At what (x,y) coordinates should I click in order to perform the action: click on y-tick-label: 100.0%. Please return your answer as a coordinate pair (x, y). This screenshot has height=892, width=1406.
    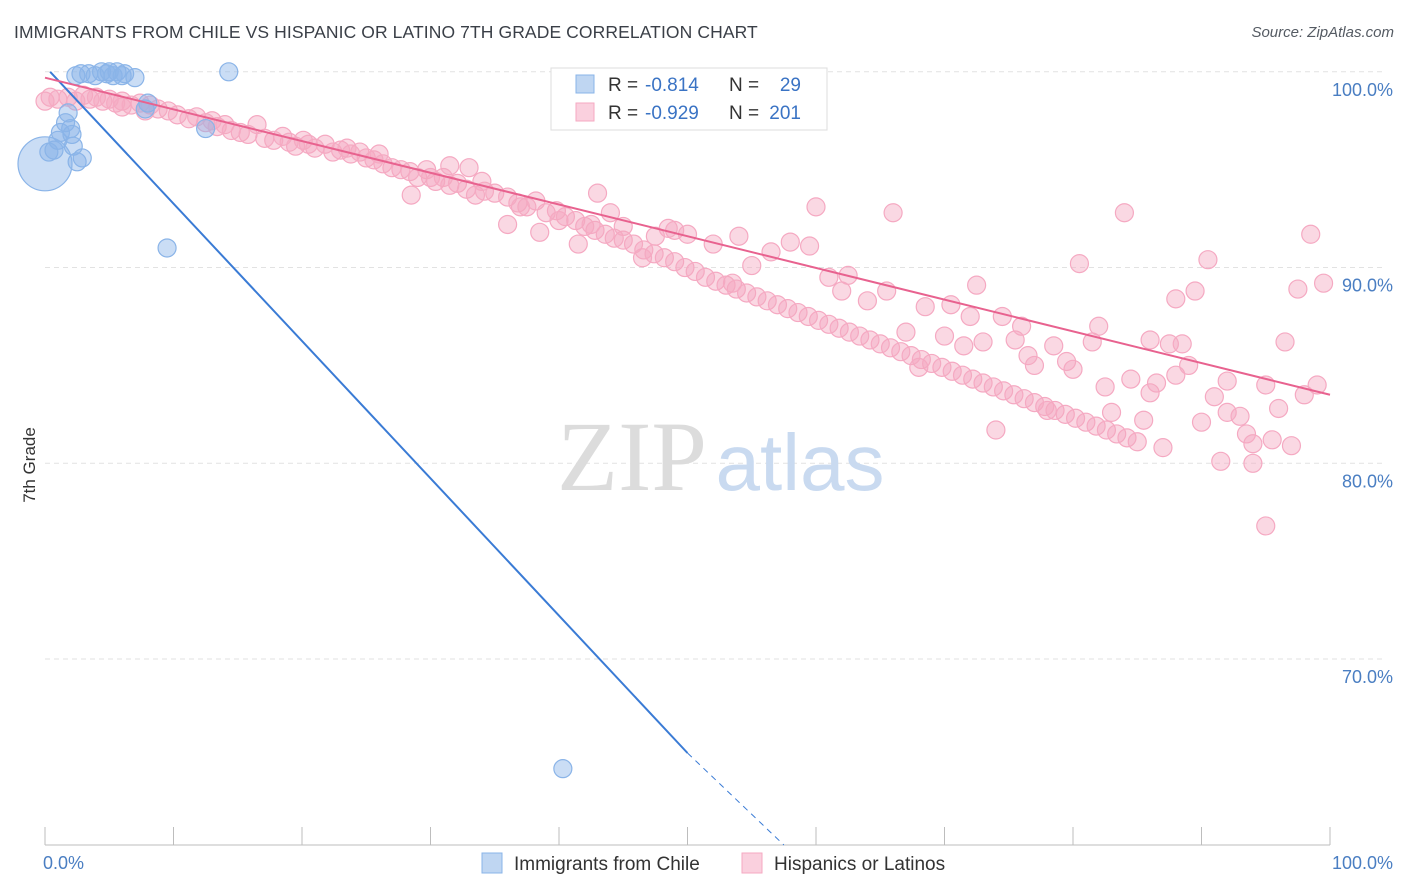
    Looking at the image, I should click on (1362, 90).